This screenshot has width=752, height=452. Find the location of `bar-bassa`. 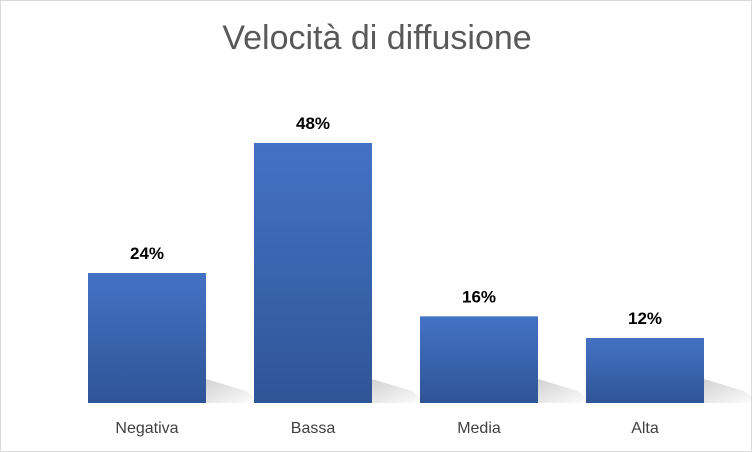

bar-bassa is located at coordinates (313, 273).